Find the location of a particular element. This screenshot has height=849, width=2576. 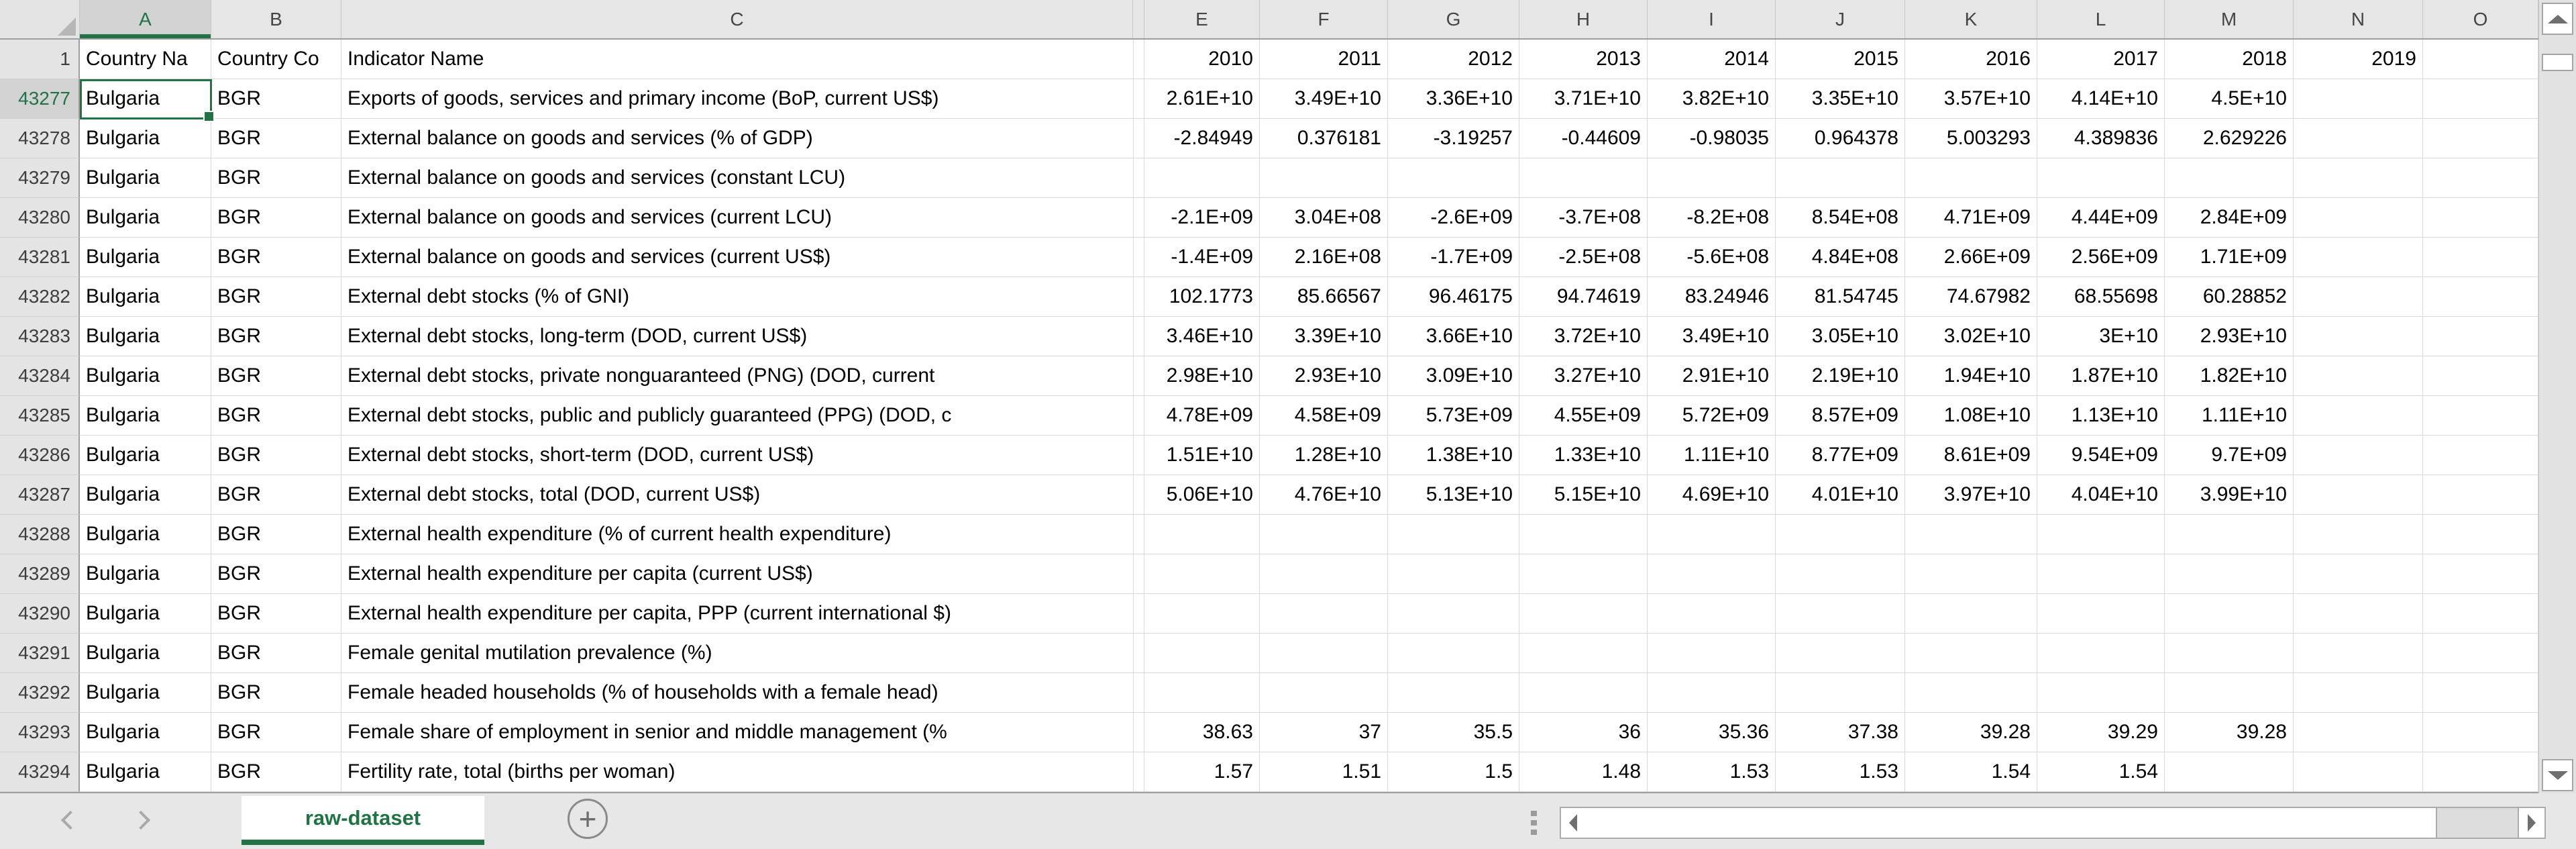

cell-G: 1.5 is located at coordinates (1453, 772).